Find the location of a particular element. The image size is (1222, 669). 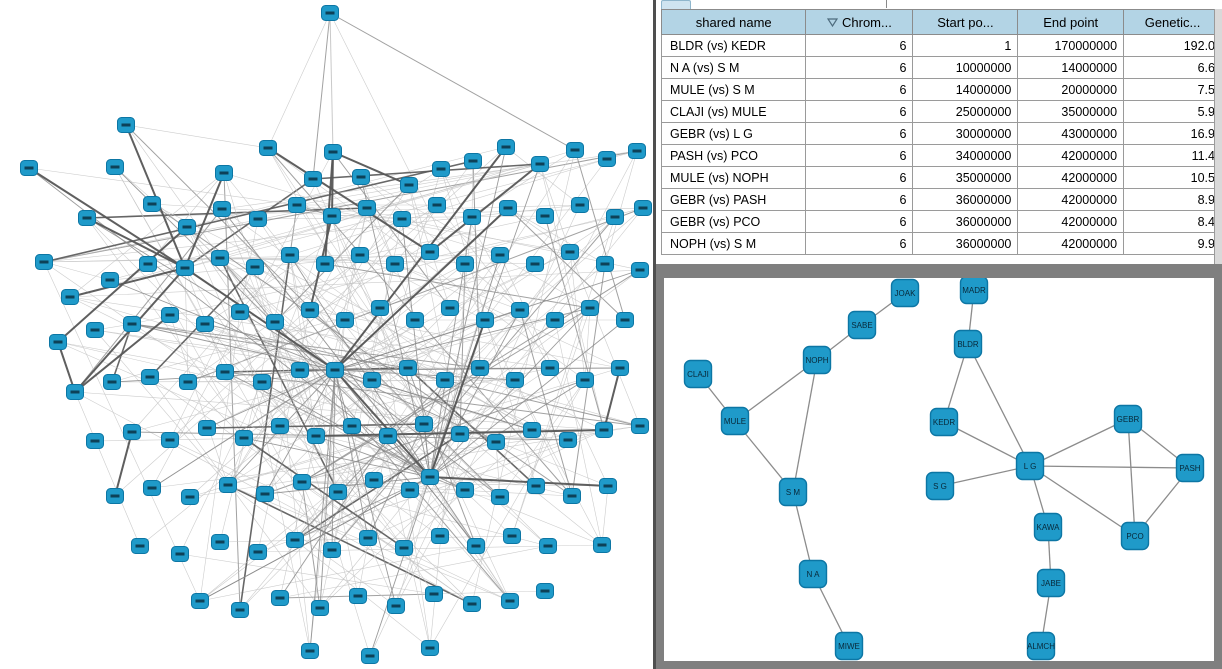

table-cell: NOPH (vs) S M is located at coordinates (733, 243).